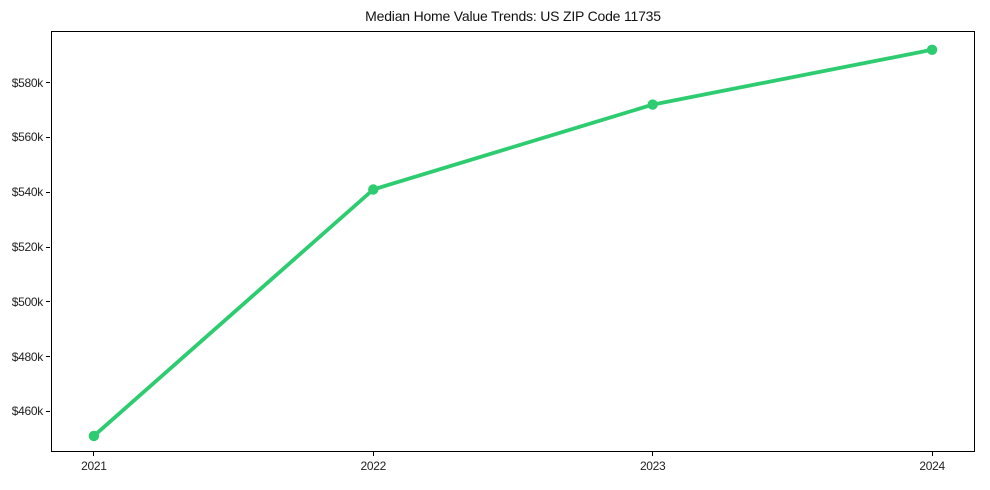  What do you see at coordinates (27, 82) in the screenshot?
I see `y-tick-label: $580k` at bounding box center [27, 82].